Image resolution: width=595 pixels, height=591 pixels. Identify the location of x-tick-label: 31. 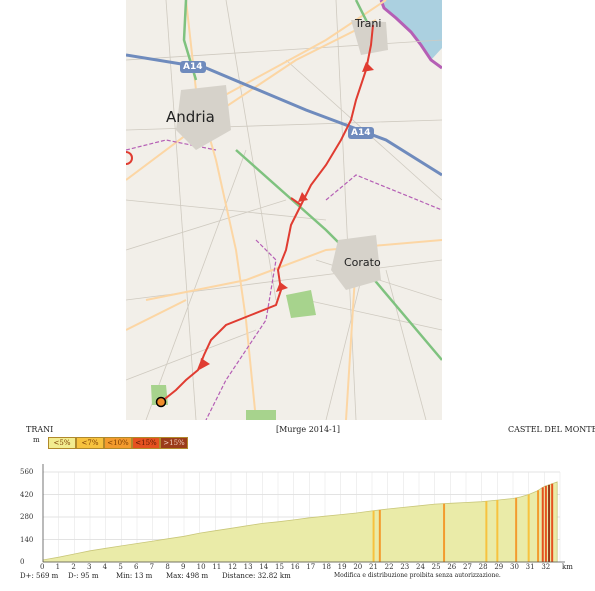
(530, 567).